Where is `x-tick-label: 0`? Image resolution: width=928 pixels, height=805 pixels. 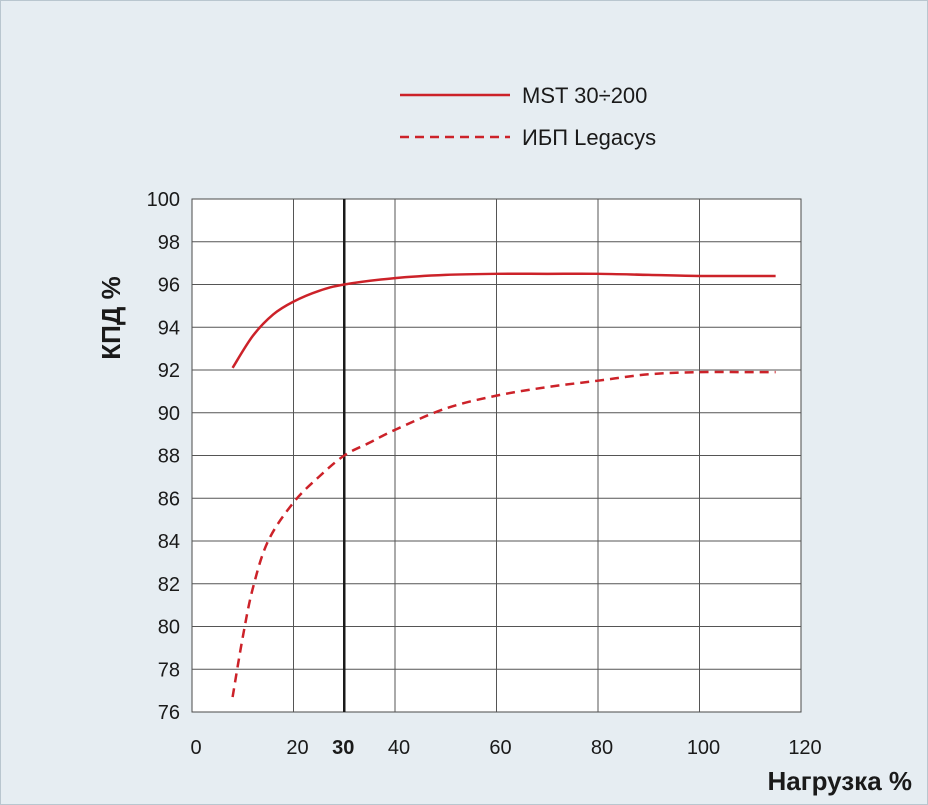
x-tick-label: 0 is located at coordinates (195, 748).